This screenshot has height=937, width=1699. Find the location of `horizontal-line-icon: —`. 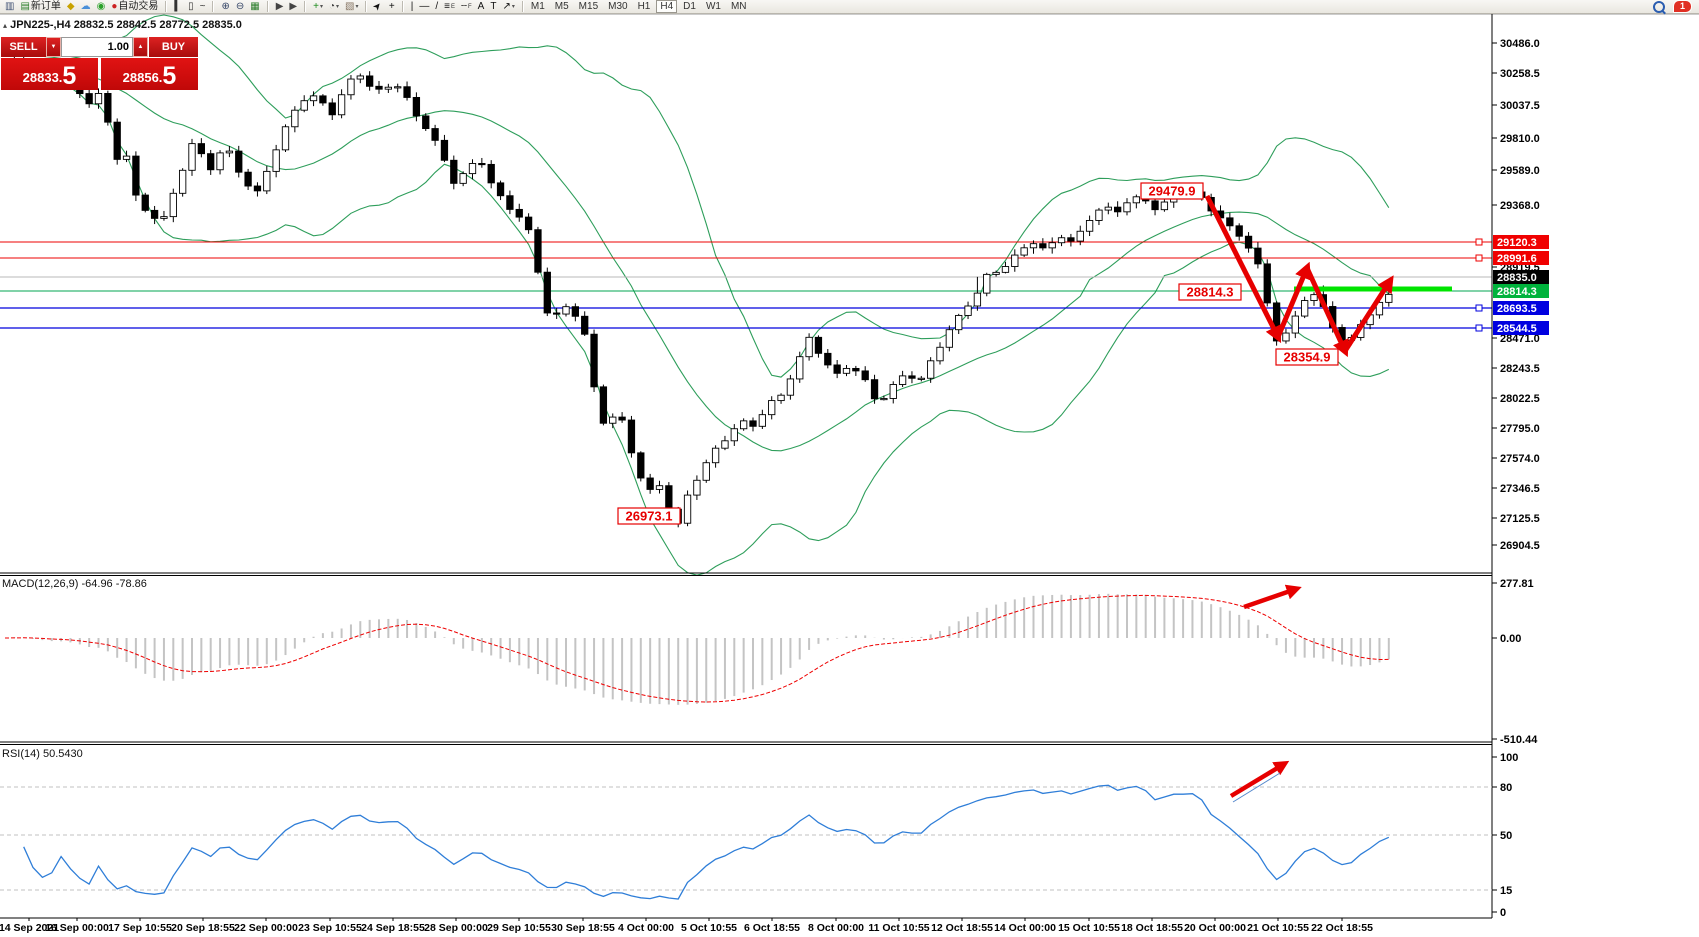

horizontal-line-icon: — is located at coordinates (424, 7).